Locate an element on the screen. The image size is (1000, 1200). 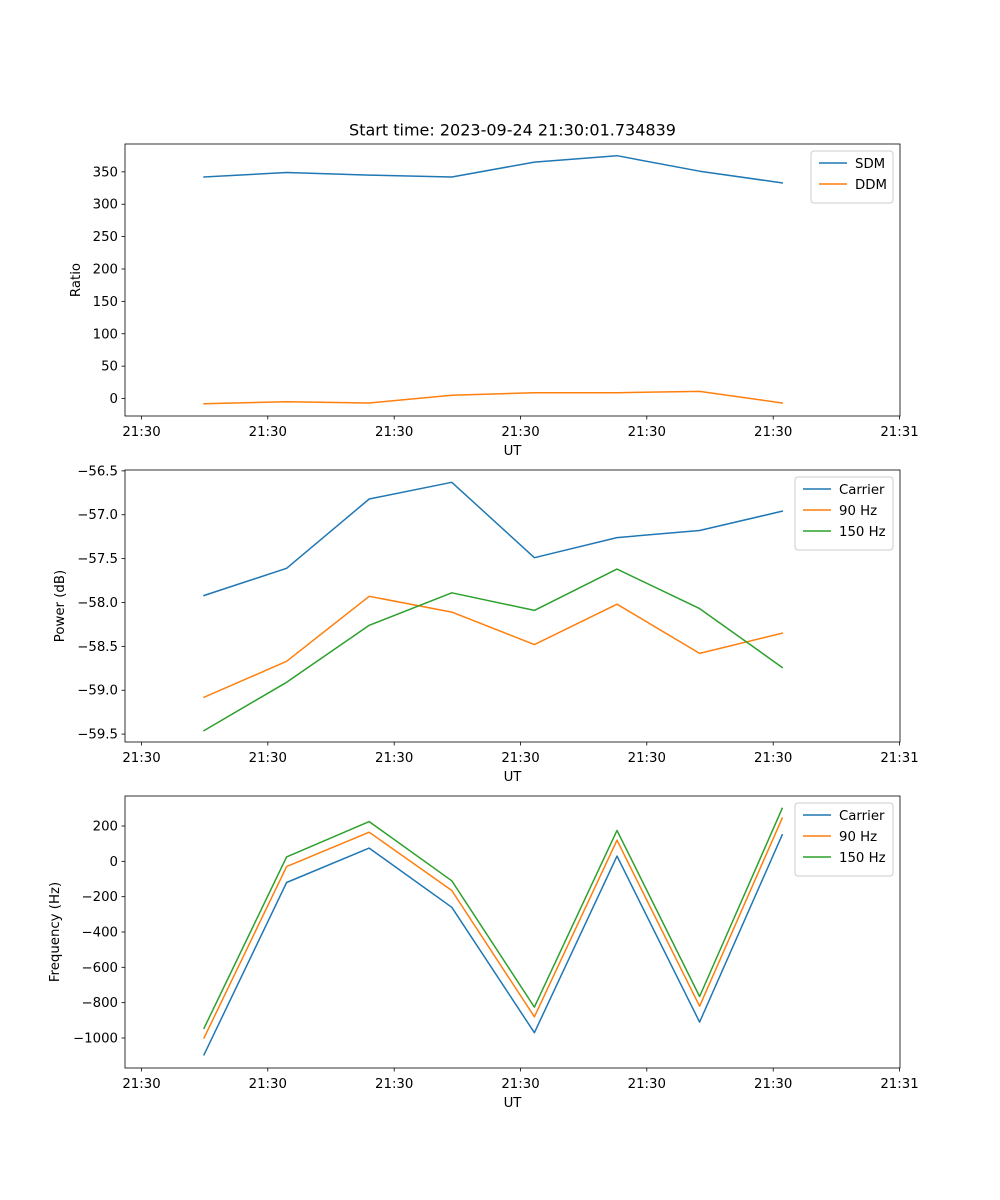
y-tick-label: −57.0 is located at coordinates (97, 515).